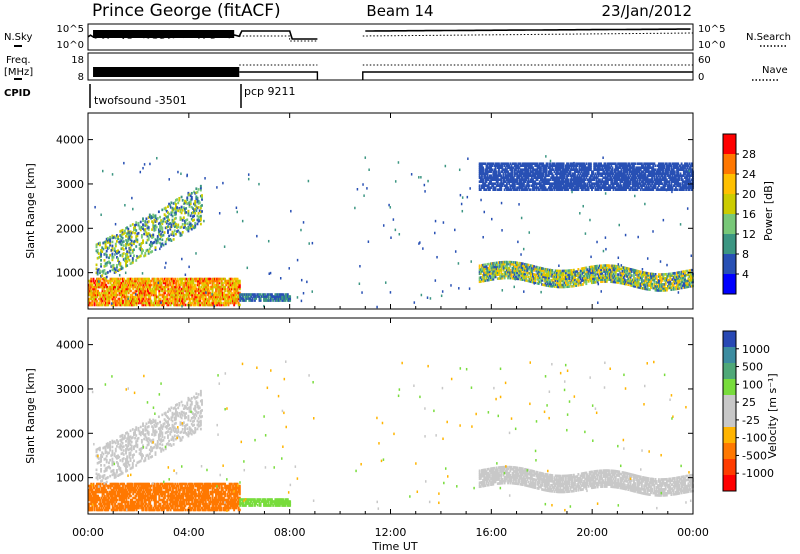 The height and width of the screenshot is (554, 800). Describe the element at coordinates (70, 29) in the screenshot. I see `nsky-tick-top: 10^5` at that location.